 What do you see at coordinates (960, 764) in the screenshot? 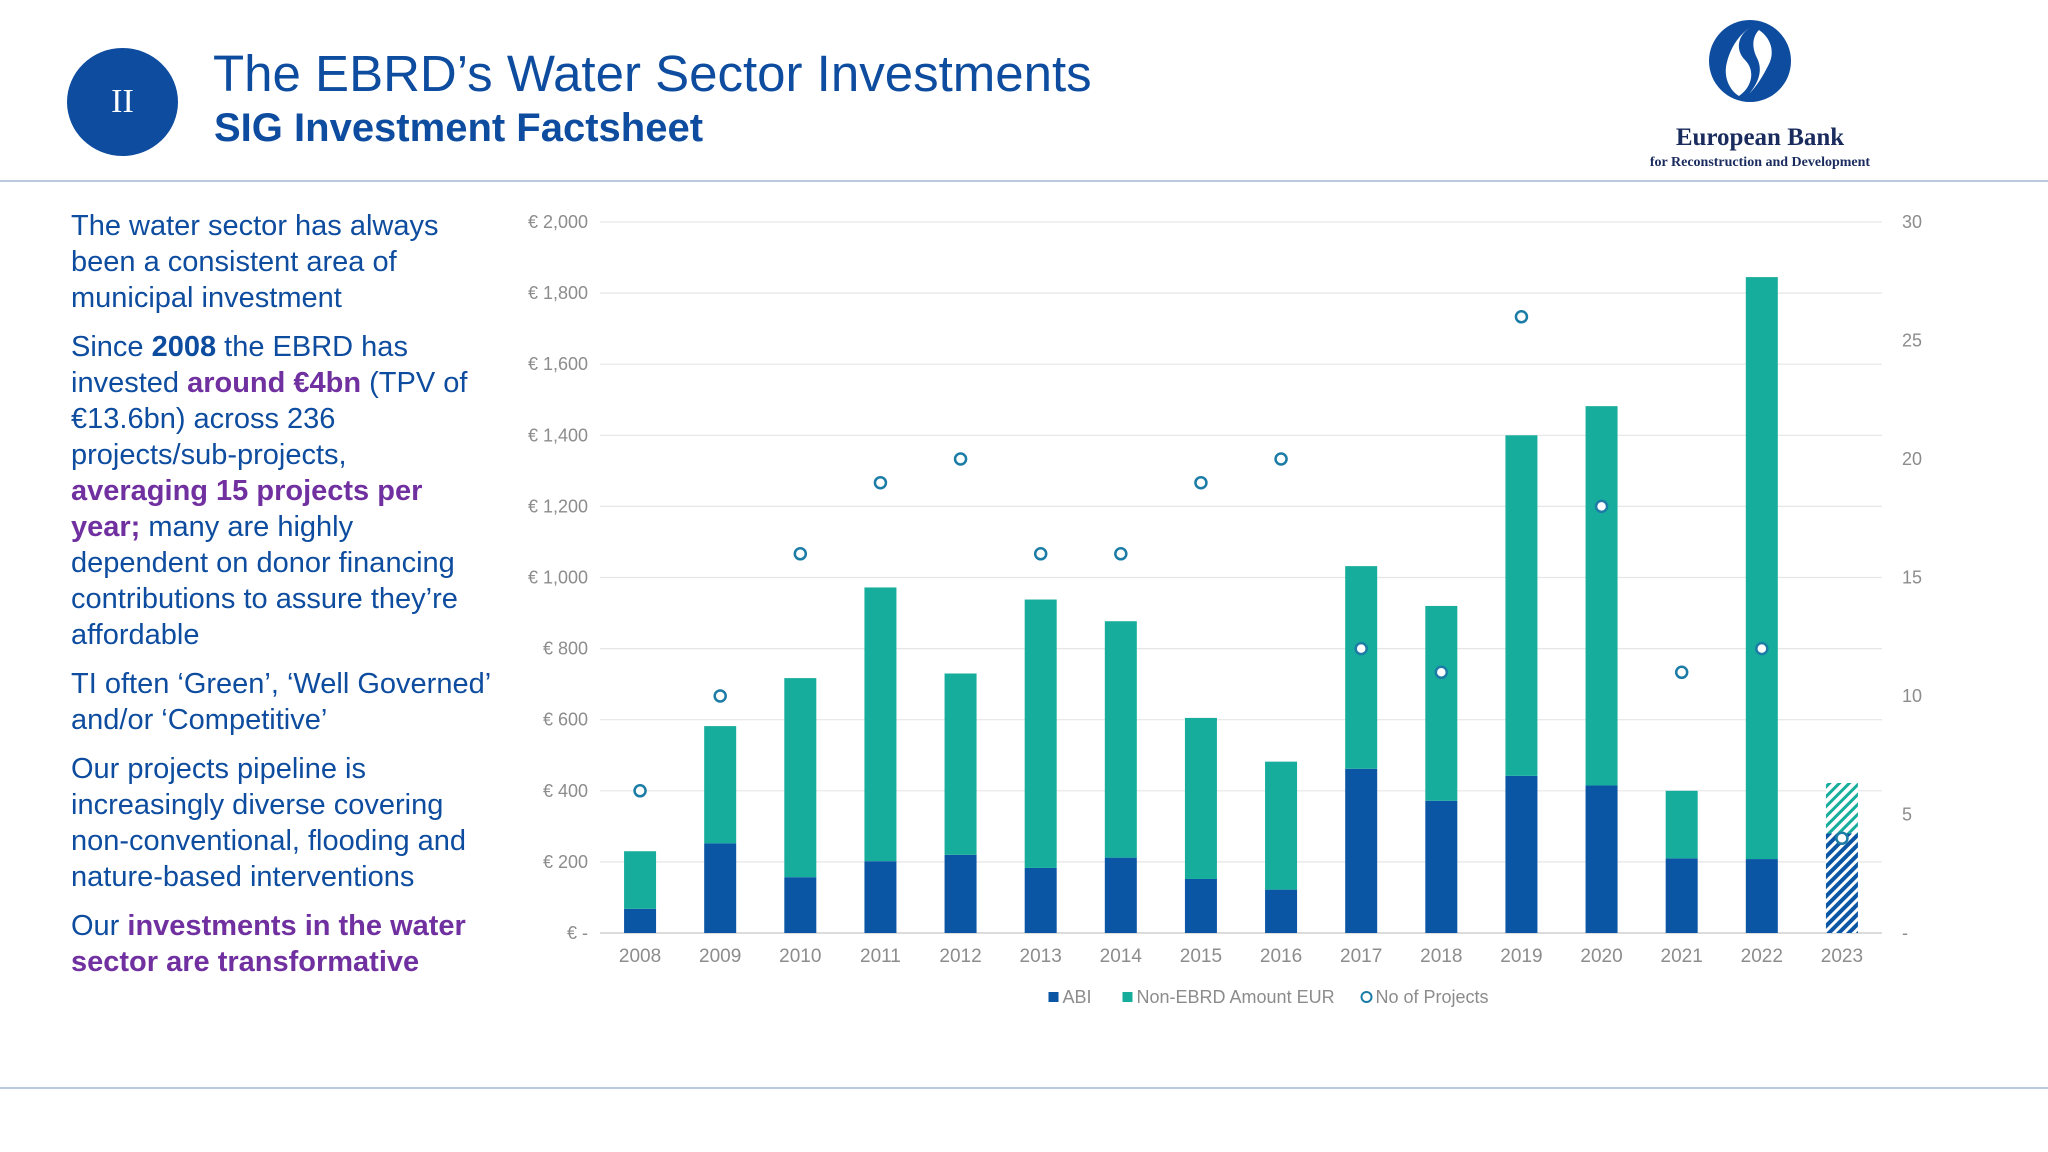
I see `bar-non-ebrd-2012` at bounding box center [960, 764].